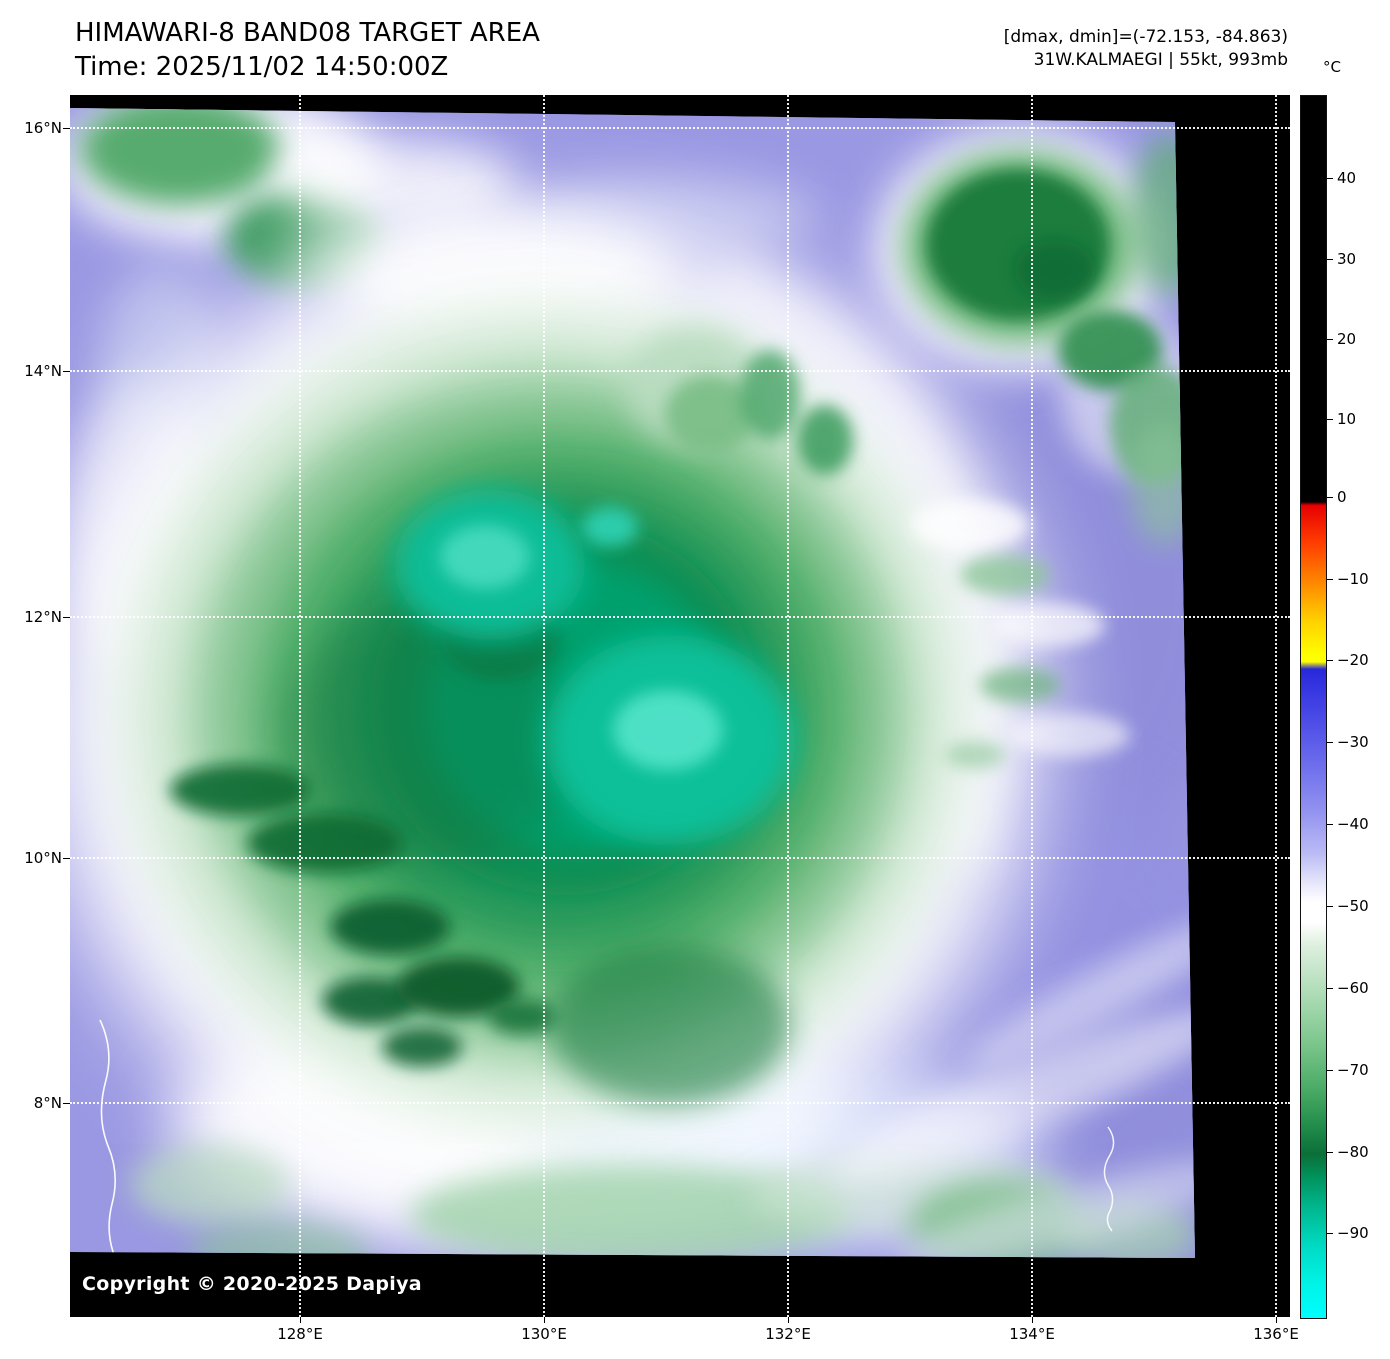 This screenshot has width=1390, height=1359. What do you see at coordinates (1032, 1334) in the screenshot?
I see `xtick-label-134e: 134°E` at bounding box center [1032, 1334].